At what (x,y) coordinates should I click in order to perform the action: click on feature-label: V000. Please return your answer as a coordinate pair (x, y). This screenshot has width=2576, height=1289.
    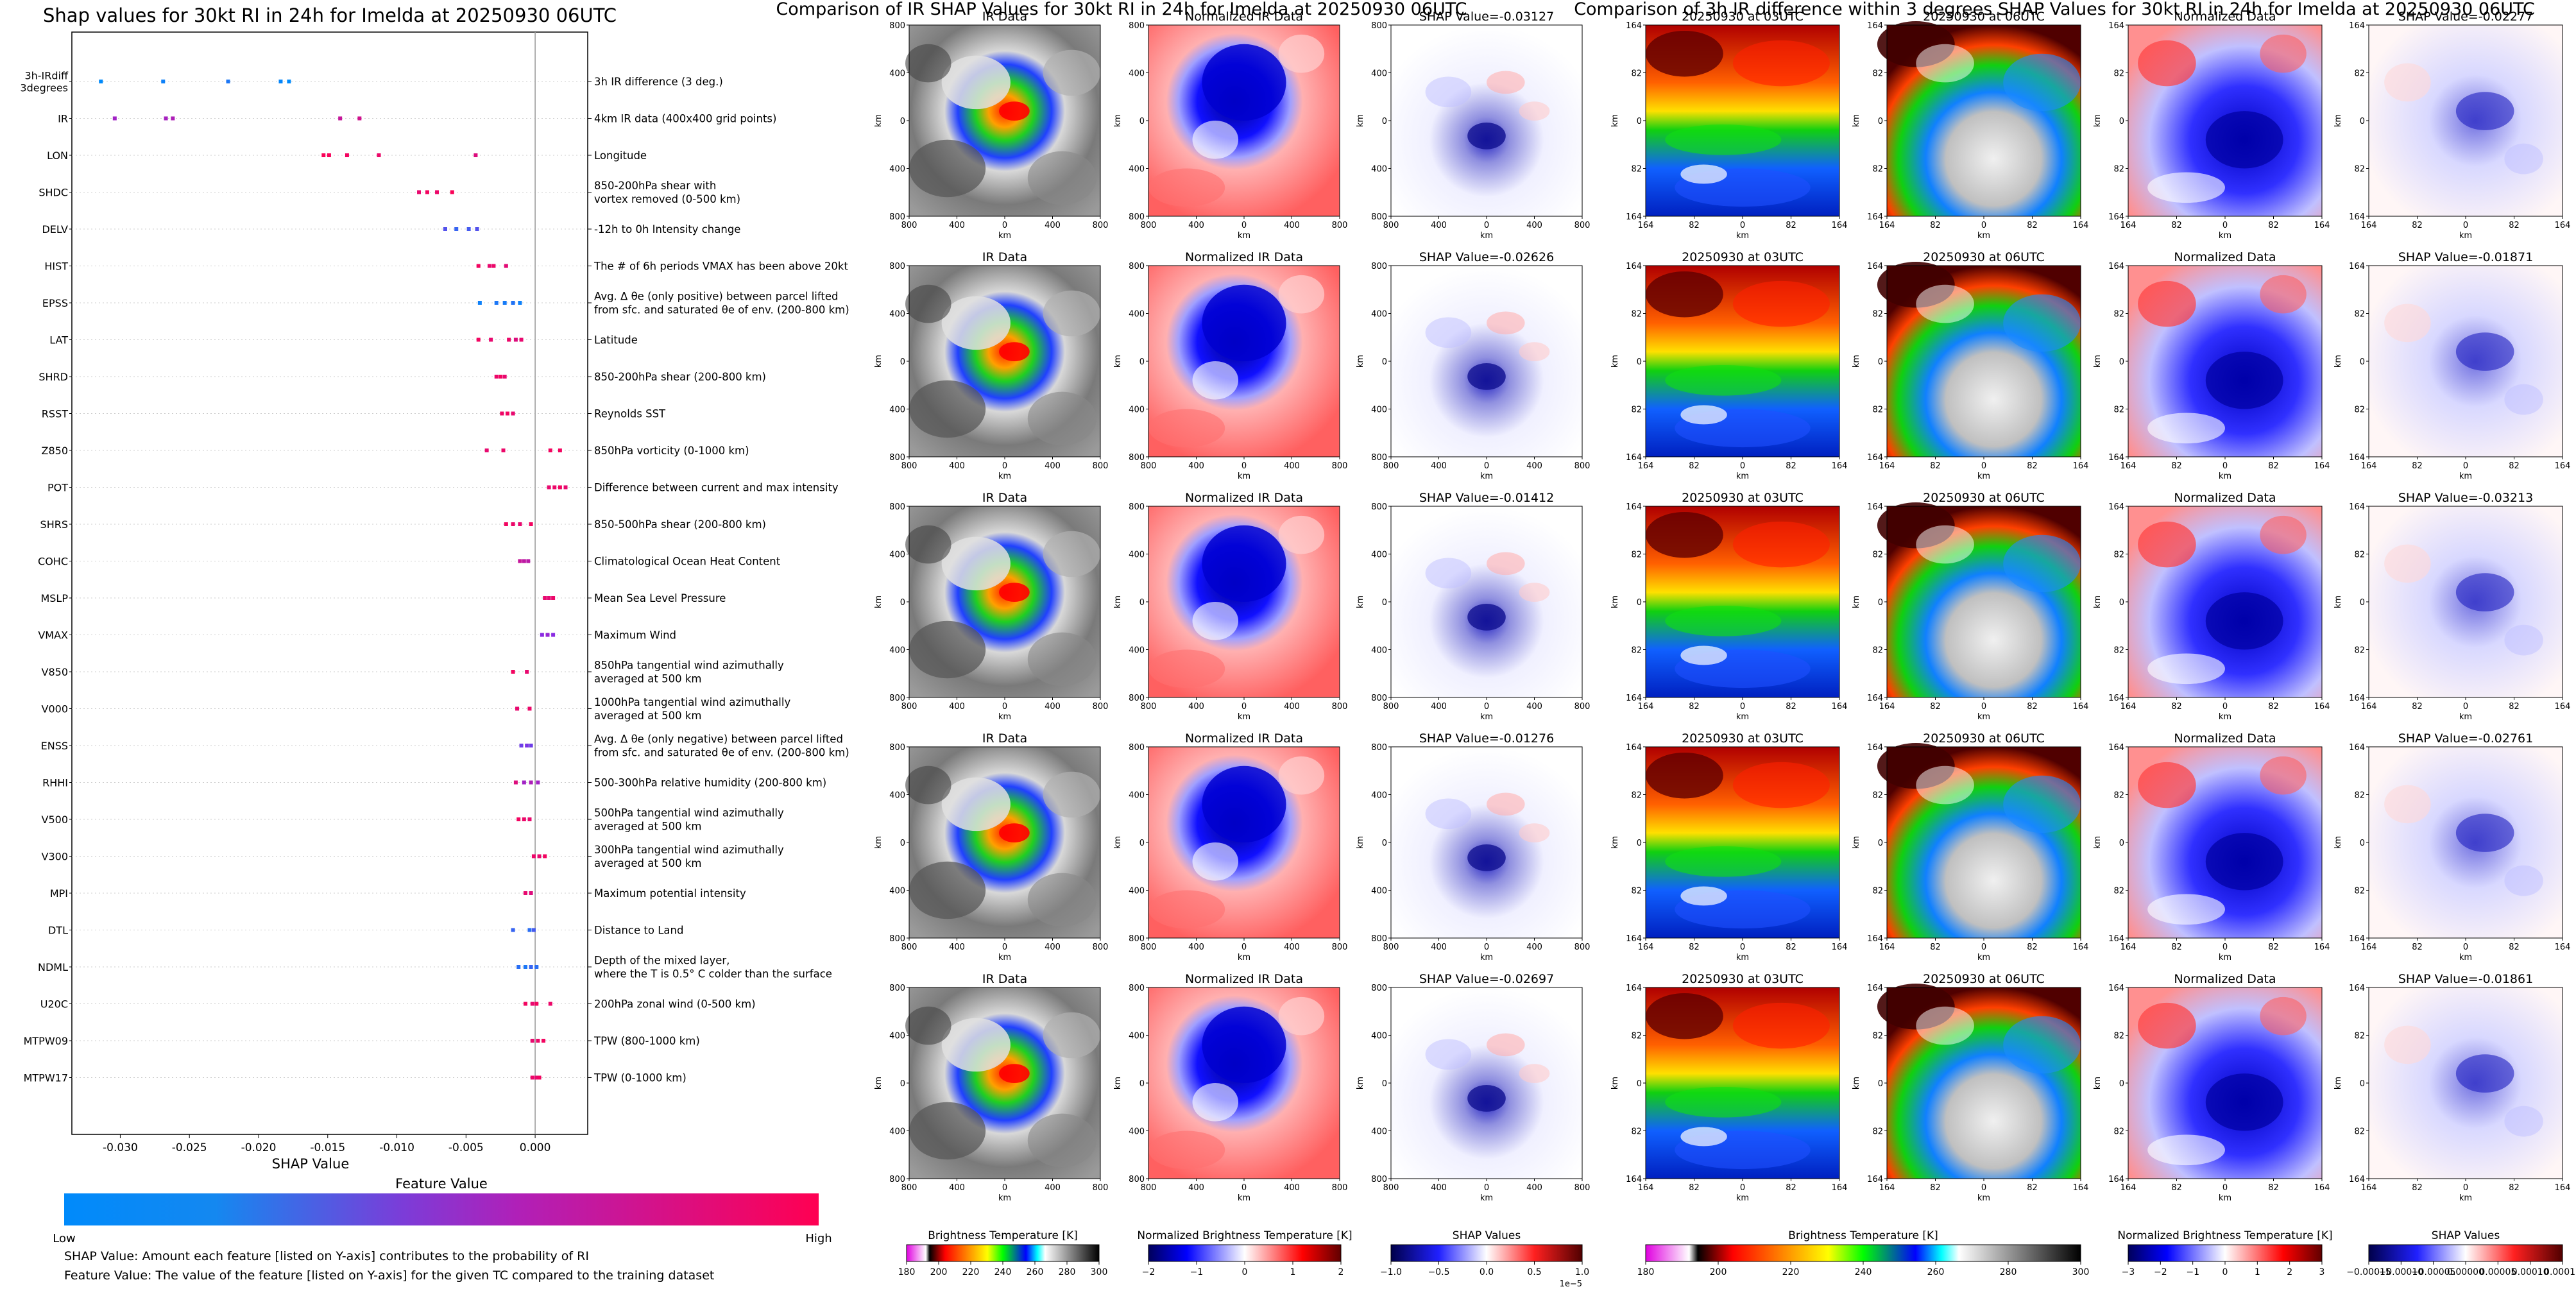
    Looking at the image, I should click on (55, 709).